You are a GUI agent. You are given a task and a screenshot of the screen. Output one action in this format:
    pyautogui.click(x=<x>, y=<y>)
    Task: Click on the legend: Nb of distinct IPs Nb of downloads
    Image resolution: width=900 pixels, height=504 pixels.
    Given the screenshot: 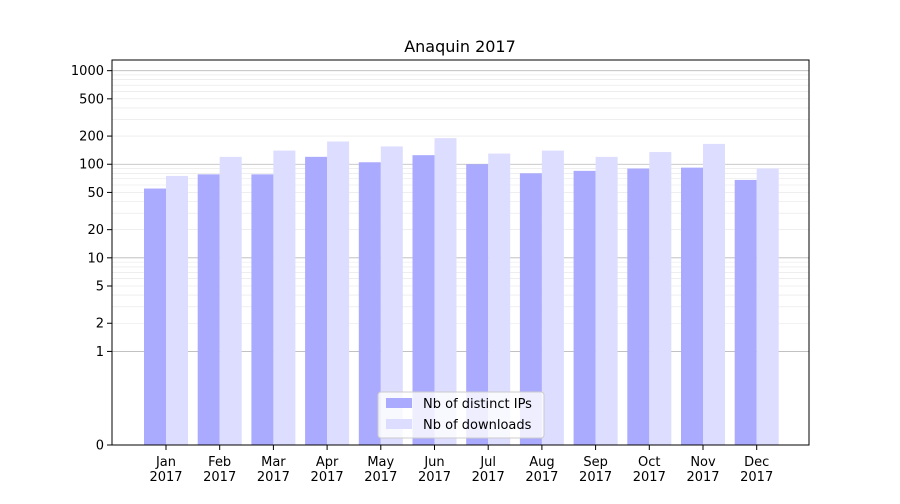 What is the action you would take?
    pyautogui.click(x=461, y=415)
    